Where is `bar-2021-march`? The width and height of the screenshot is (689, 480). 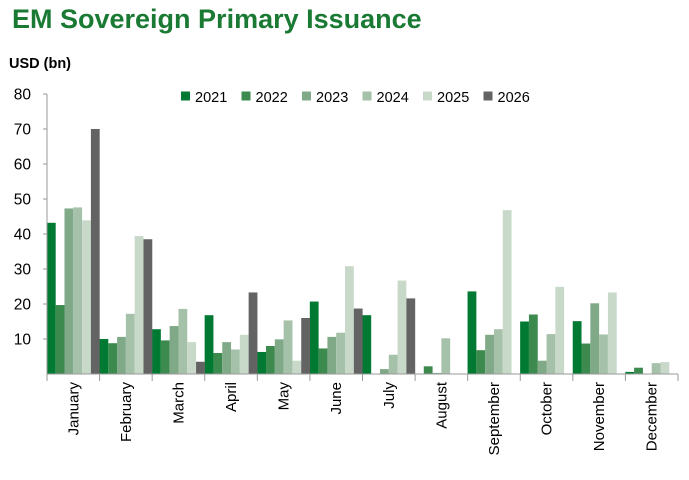 bar-2021-march is located at coordinates (156, 351).